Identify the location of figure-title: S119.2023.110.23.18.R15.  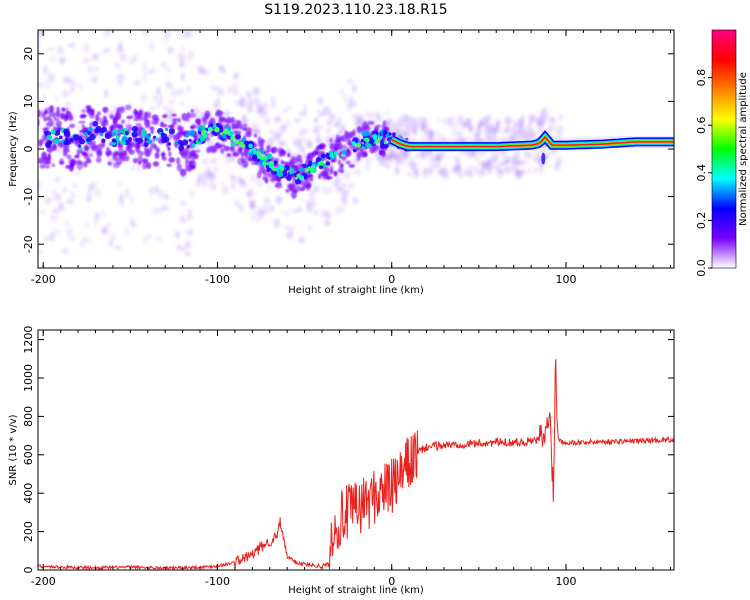
(355, 10).